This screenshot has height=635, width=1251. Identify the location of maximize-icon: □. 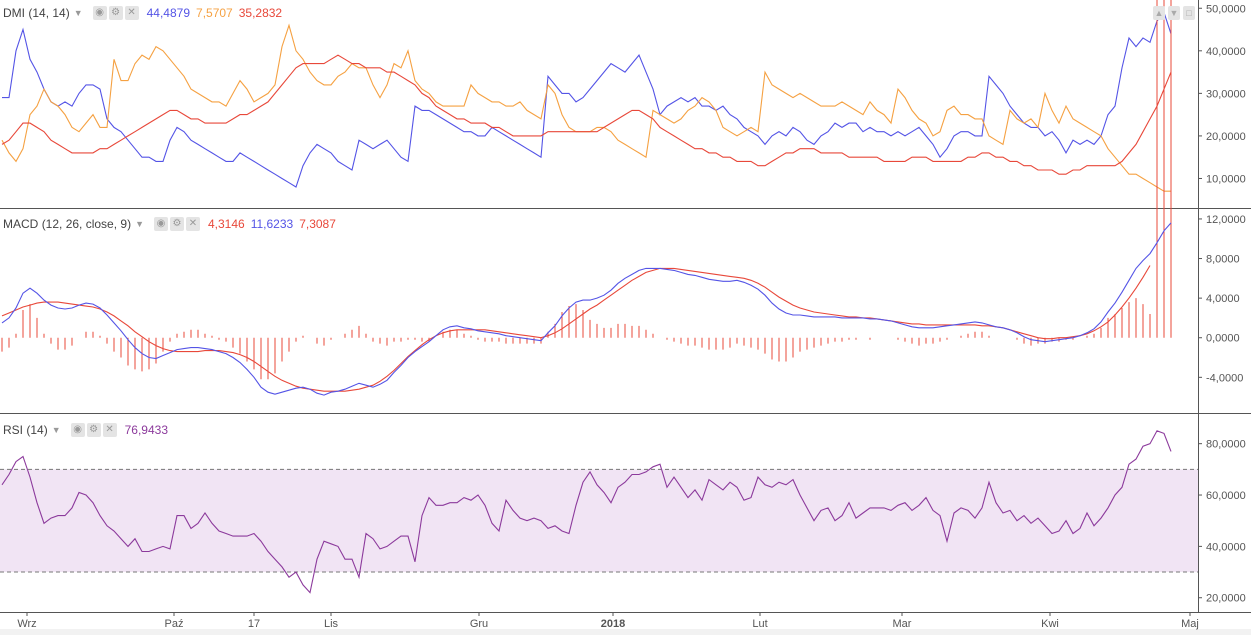
(1189, 13).